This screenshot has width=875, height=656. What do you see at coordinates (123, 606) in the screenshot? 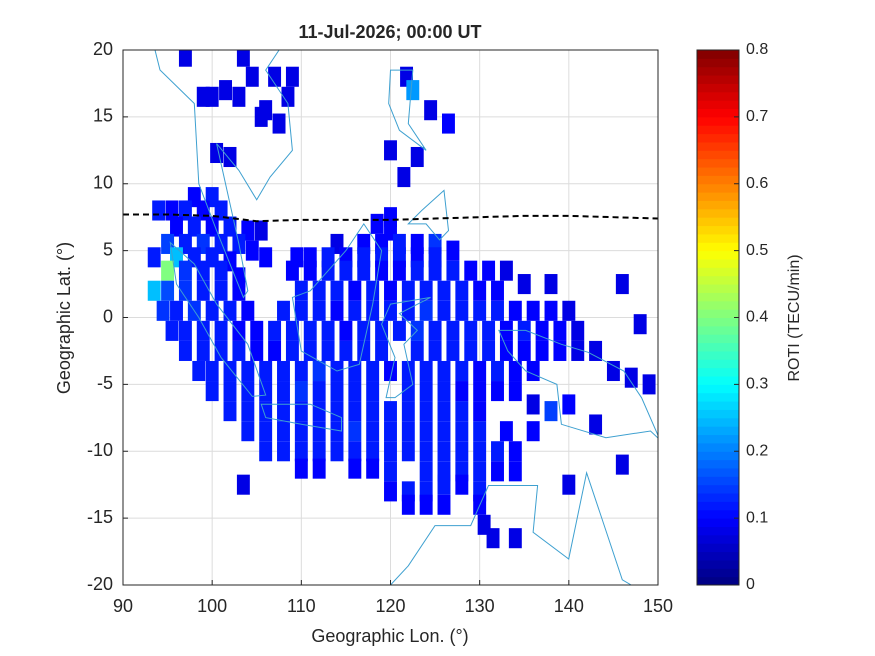
I see `x-tick-label: 90` at bounding box center [123, 606].